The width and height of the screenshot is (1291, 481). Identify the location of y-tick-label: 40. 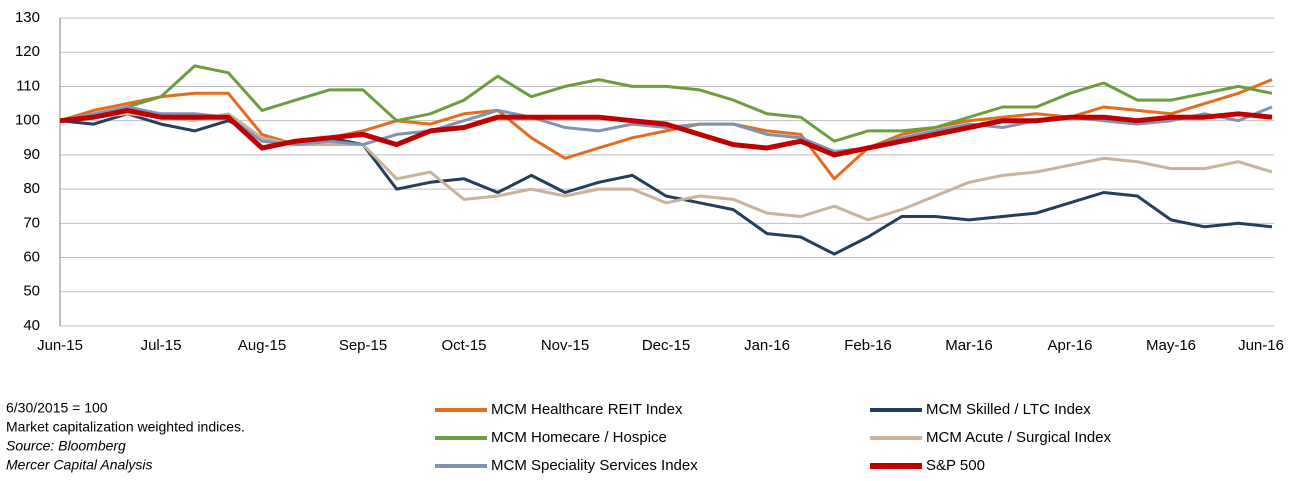
(31, 325).